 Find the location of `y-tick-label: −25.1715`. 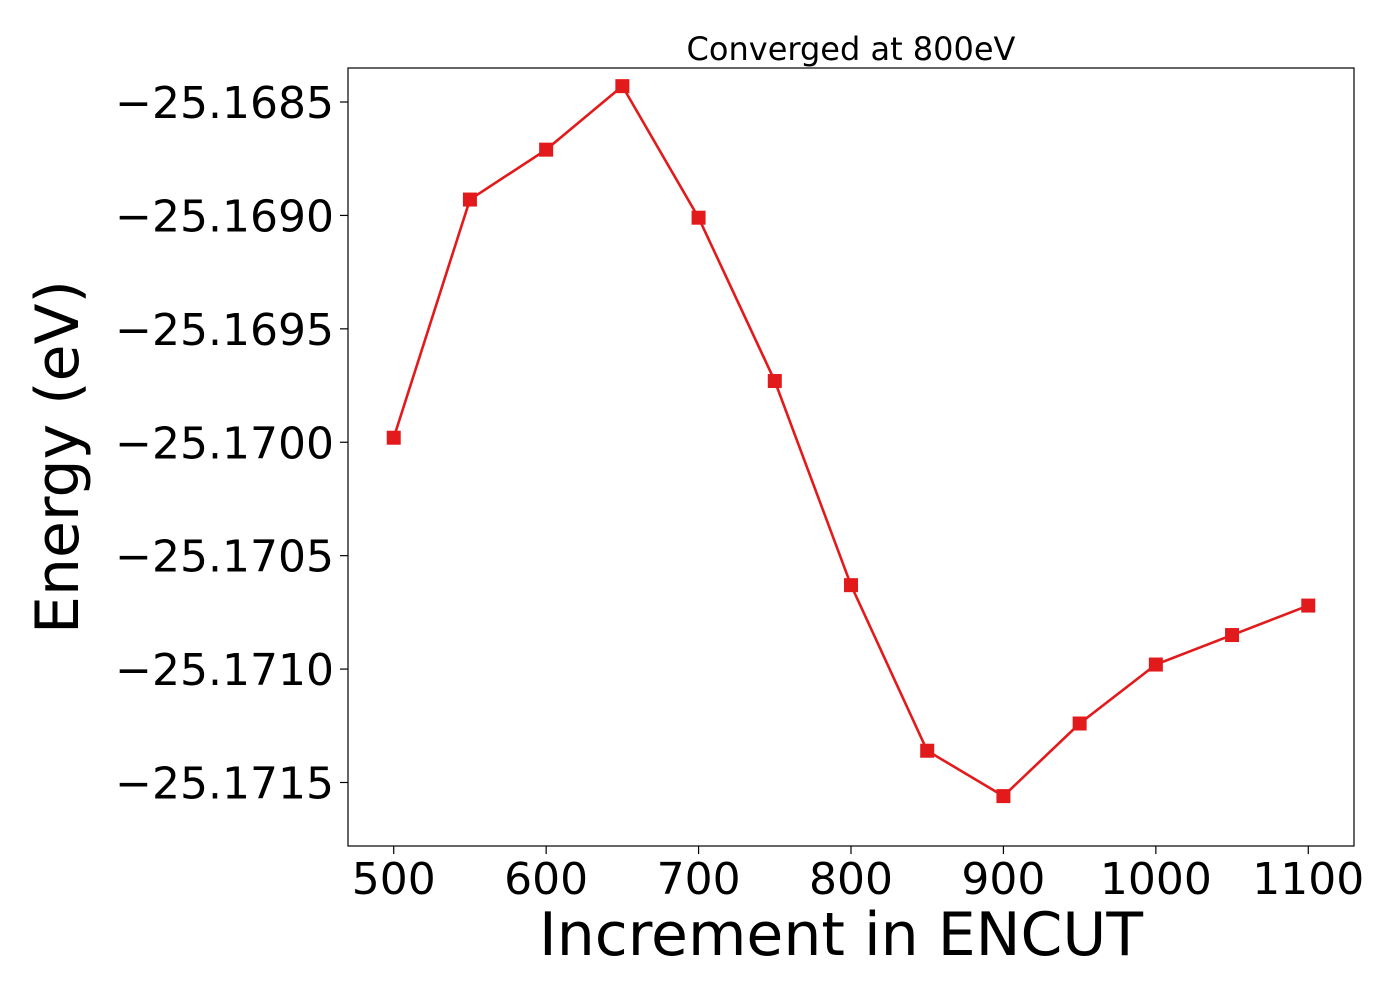

y-tick-label: −25.1715 is located at coordinates (224, 783).